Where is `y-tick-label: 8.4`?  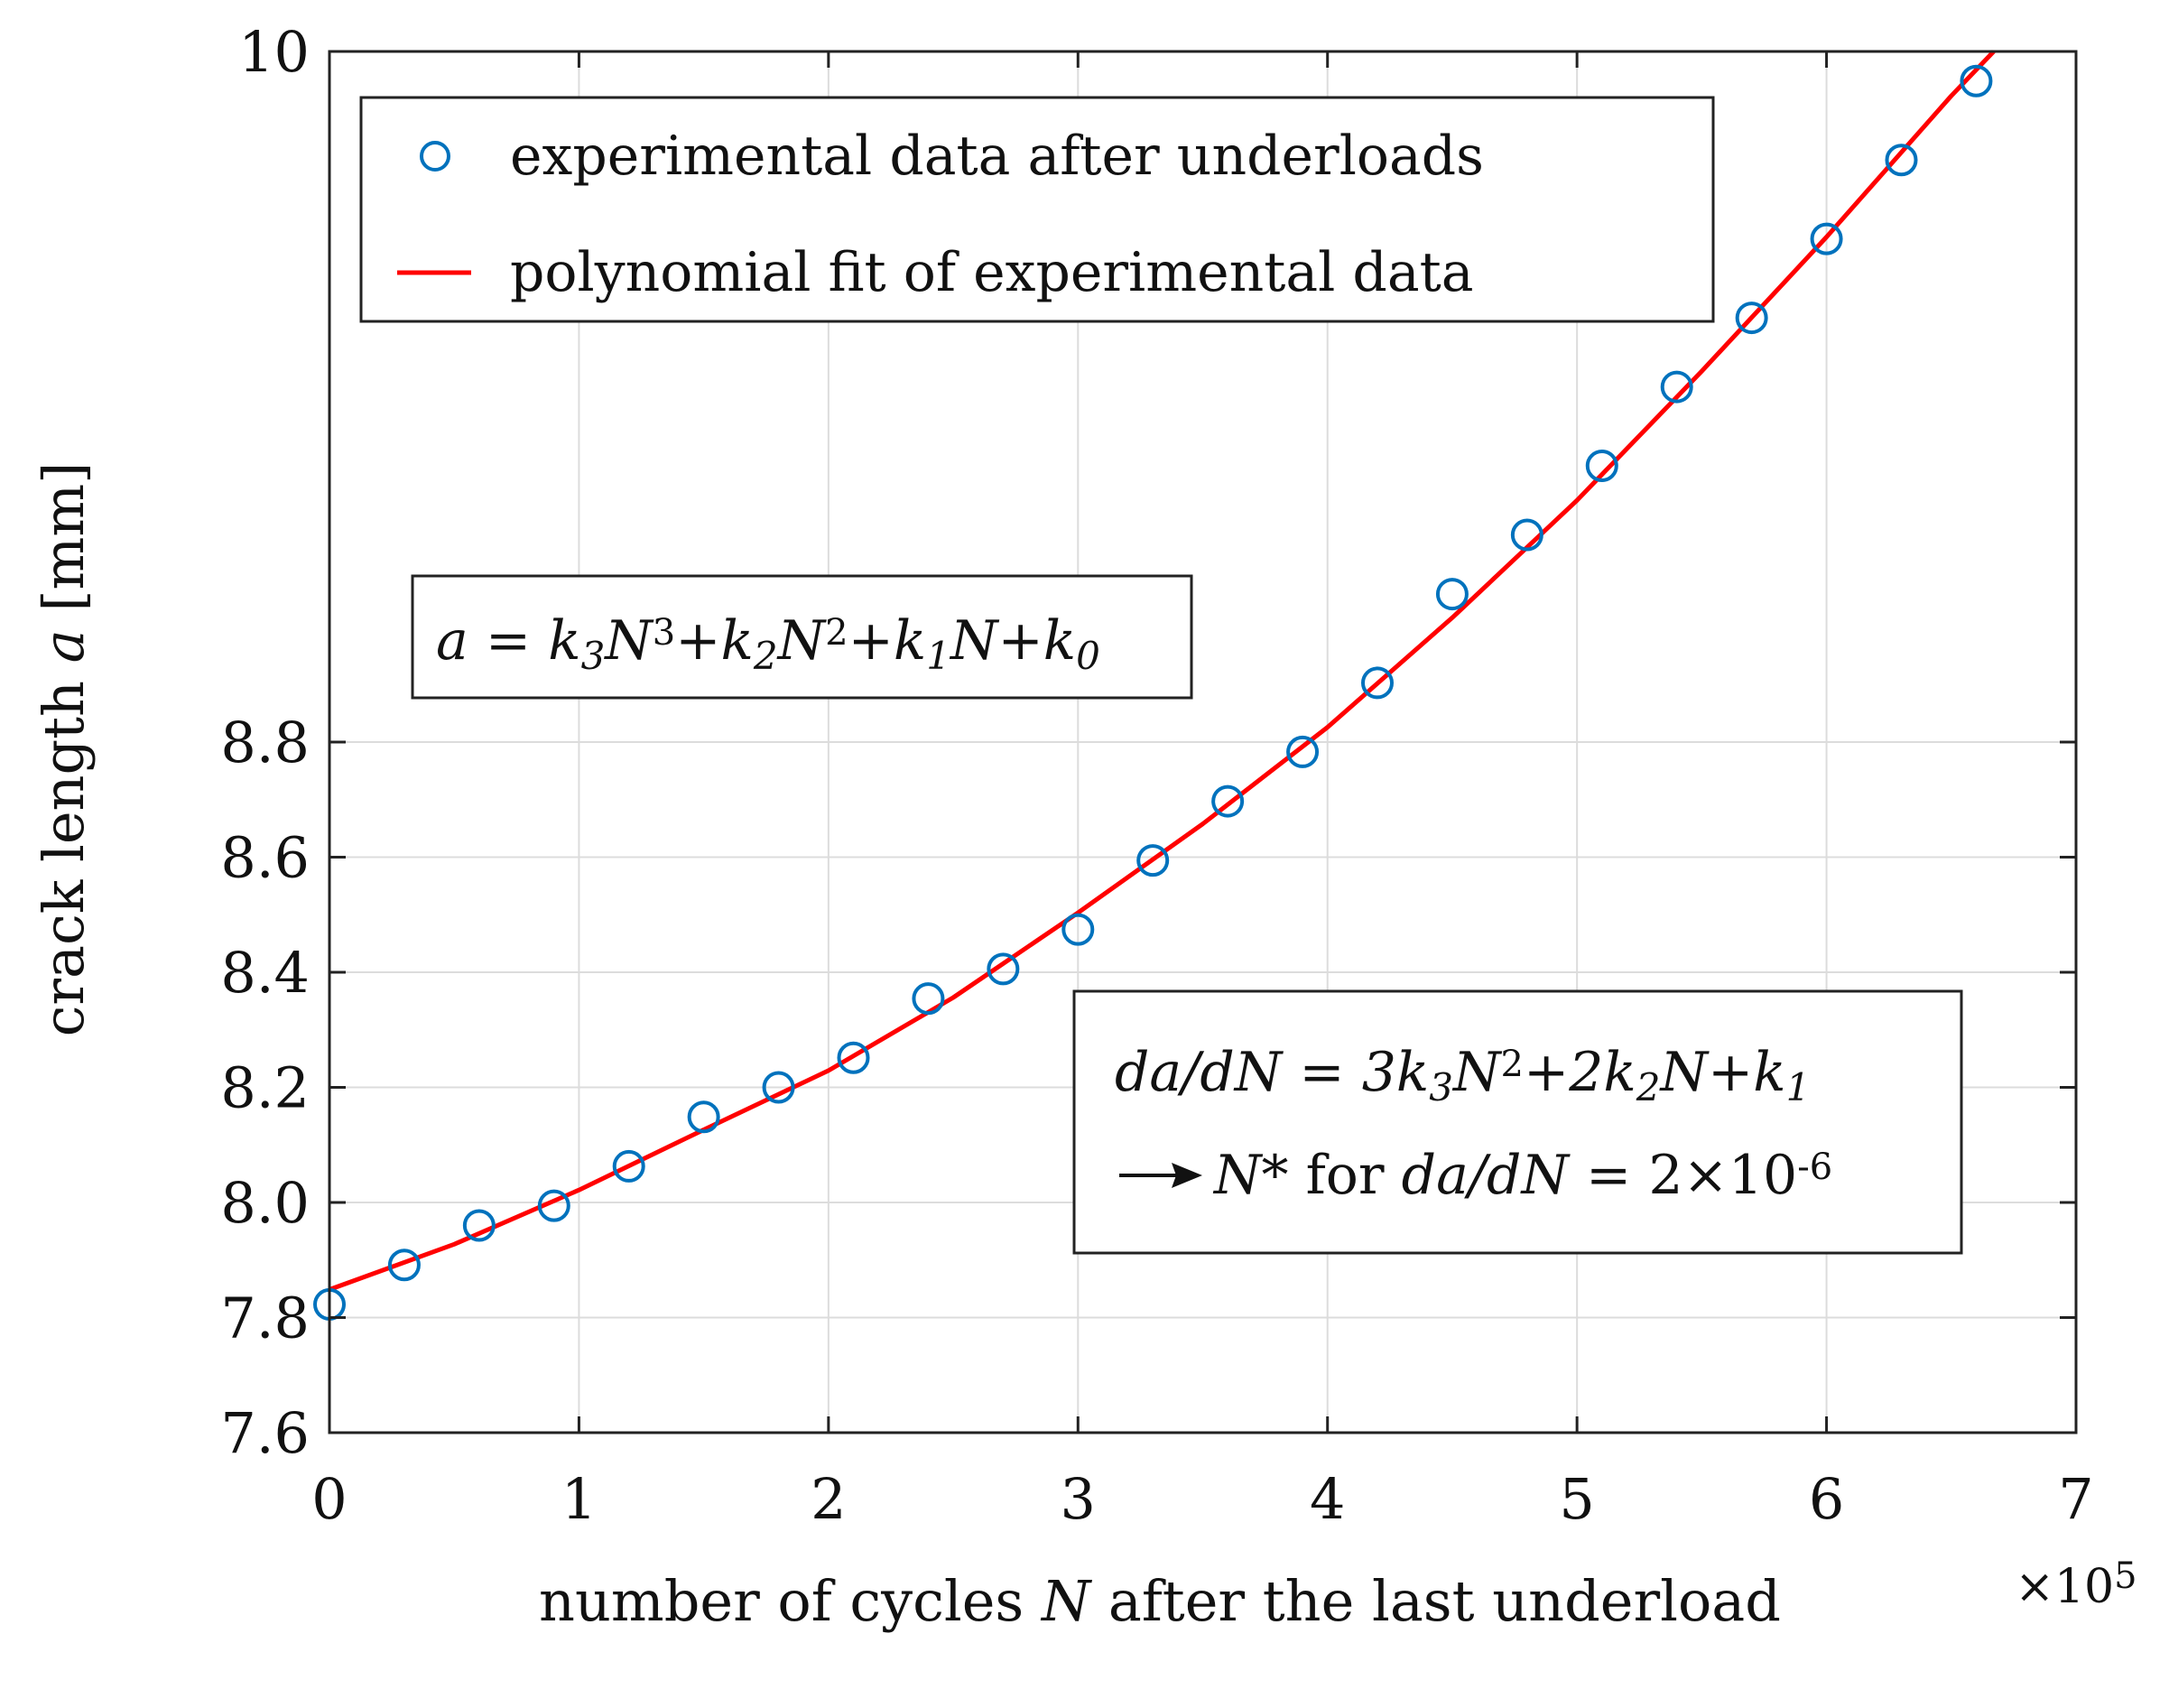
y-tick-label: 8.4 is located at coordinates (265, 973).